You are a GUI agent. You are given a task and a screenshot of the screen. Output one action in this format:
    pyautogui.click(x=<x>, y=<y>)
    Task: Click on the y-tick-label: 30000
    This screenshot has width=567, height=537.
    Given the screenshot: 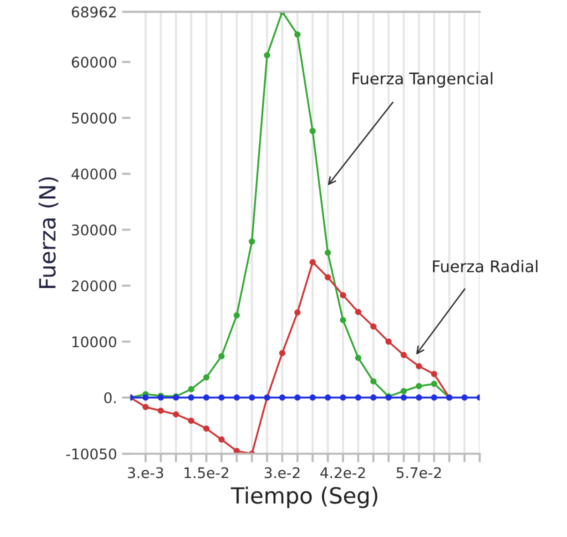 What is the action you would take?
    pyautogui.click(x=94, y=230)
    